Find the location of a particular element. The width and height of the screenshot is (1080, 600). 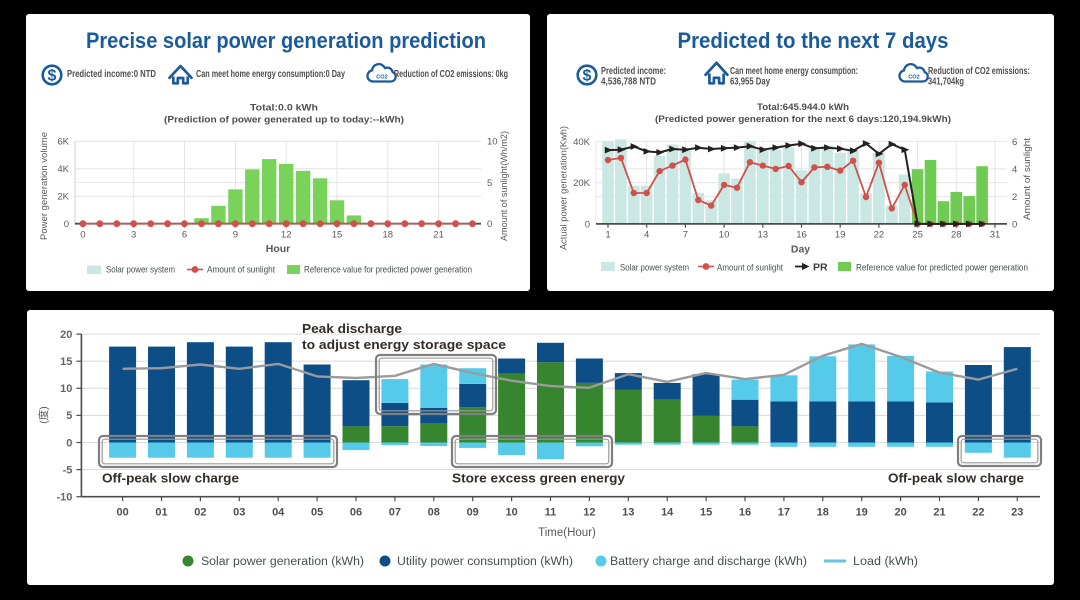

svg-text: Day is located at coordinates (800, 250).